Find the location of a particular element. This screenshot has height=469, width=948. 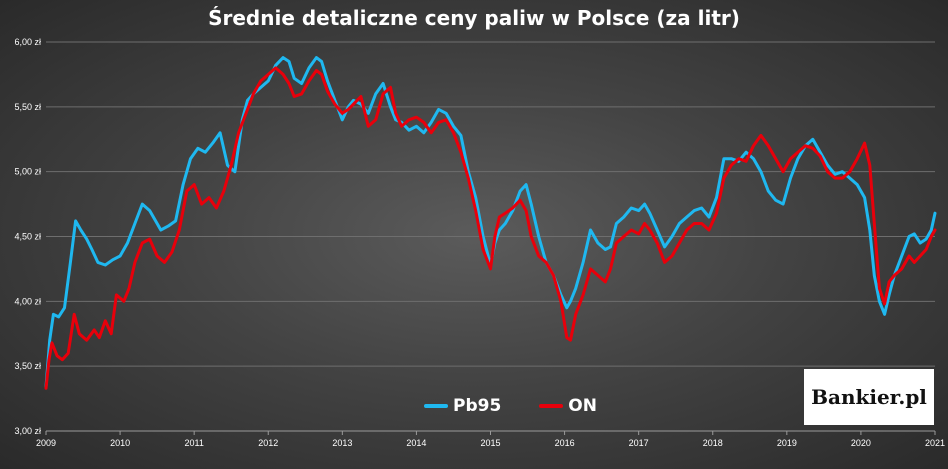

y-tick-label: 4,50 zł is located at coordinates (27, 237).